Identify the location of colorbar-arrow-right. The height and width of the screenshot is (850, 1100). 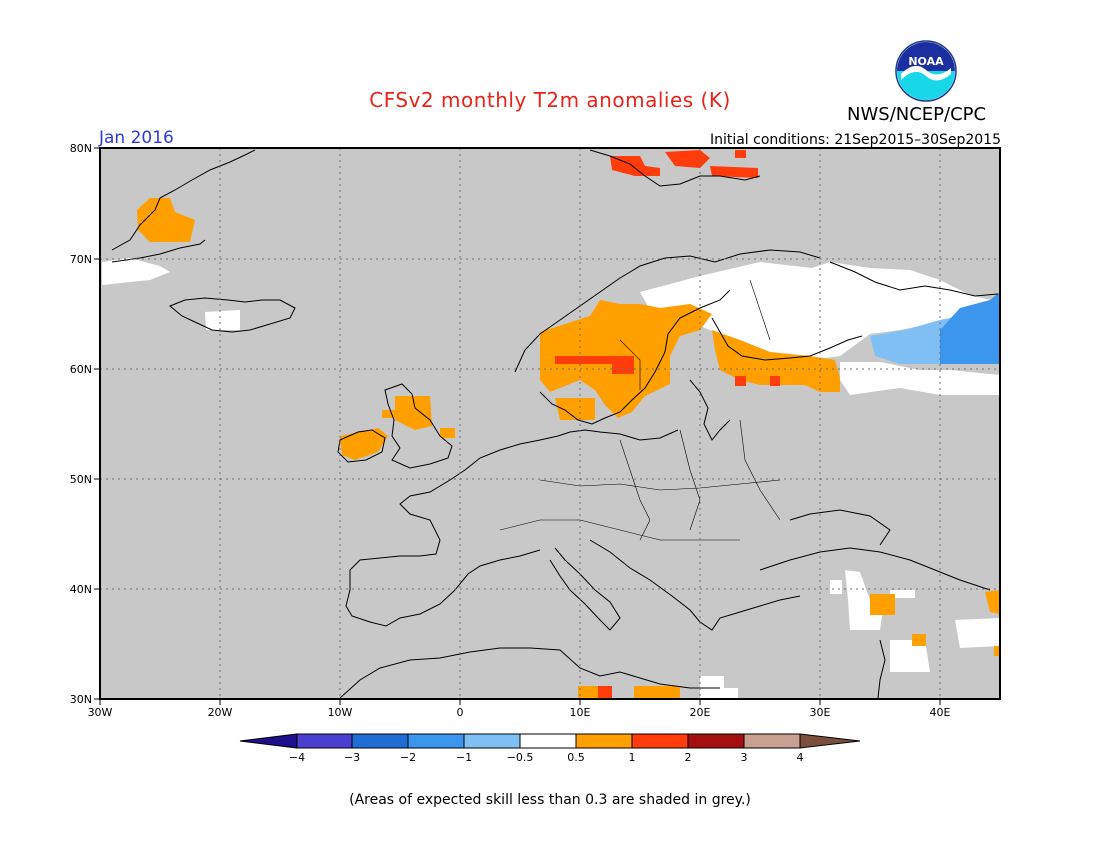
(830, 741).